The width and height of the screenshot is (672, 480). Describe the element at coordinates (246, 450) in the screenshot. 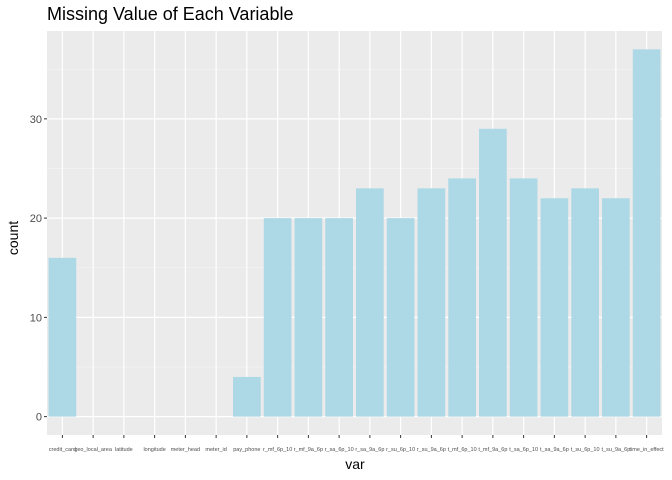

I see `x-tick-label: pay_phone` at that location.